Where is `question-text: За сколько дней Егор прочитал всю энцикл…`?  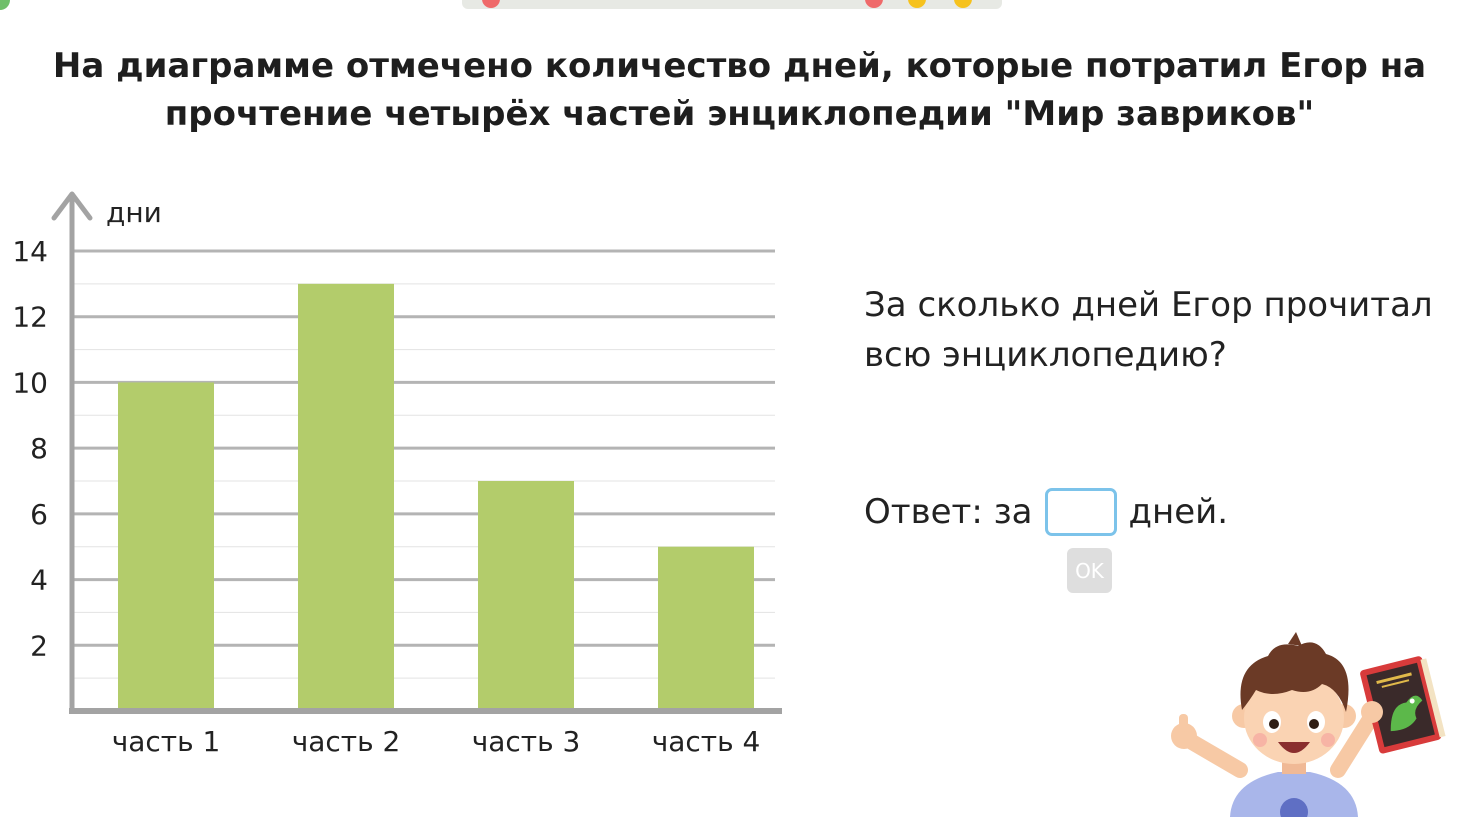 question-text: За сколько дней Егор прочитал всю энцикл… is located at coordinates (1148, 330).